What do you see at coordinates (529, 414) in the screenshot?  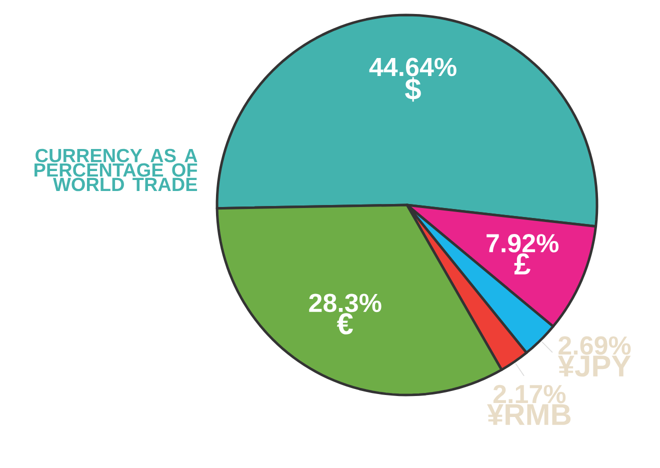 I see `slice-label: ¥RMB` at bounding box center [529, 414].